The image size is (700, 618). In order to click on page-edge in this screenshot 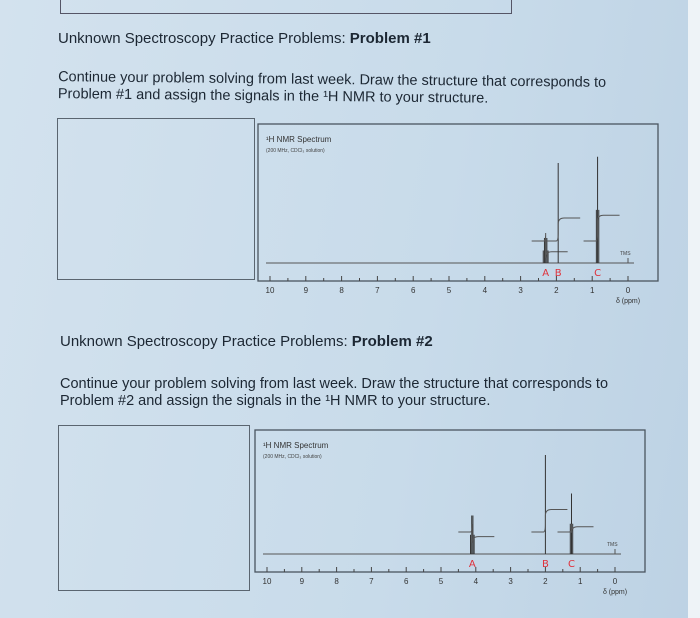, I will do `click(694, 309)`.